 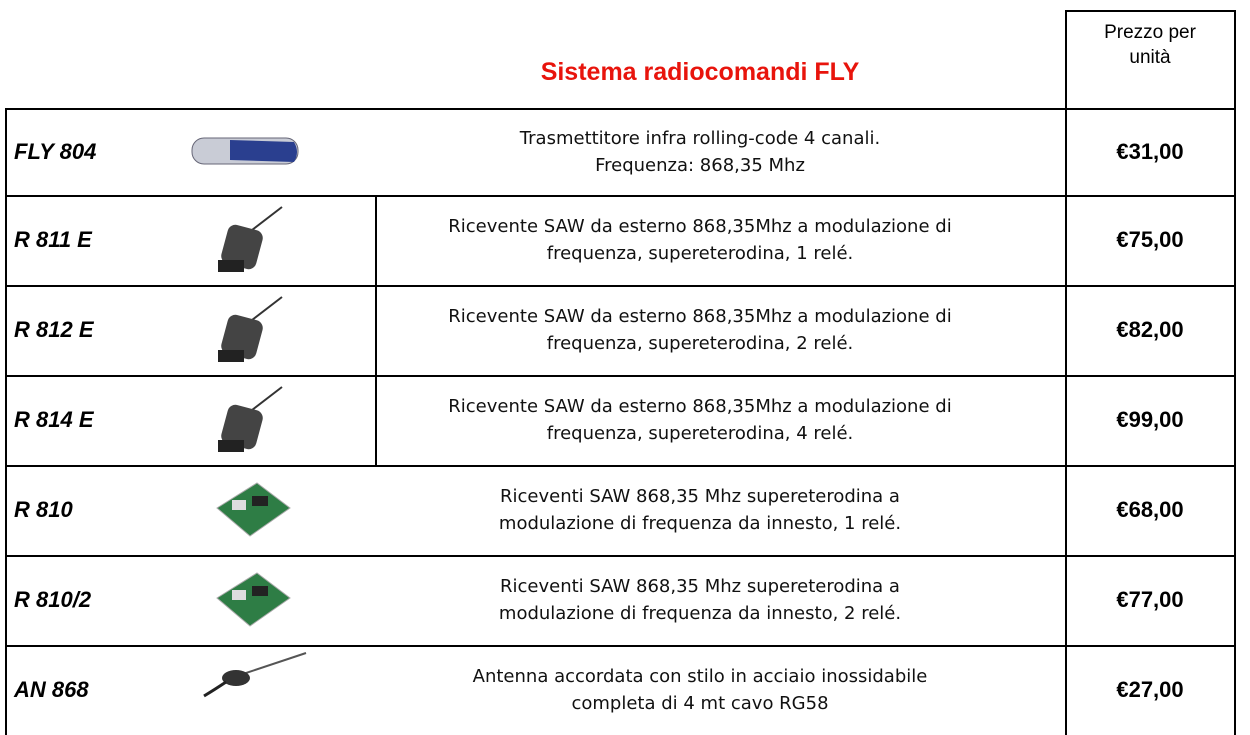 I want to click on description-line: completa di 4 mt cavo RG58, so click(x=700, y=703).